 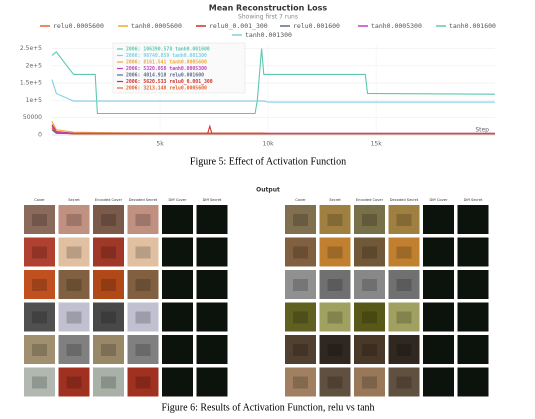 I want to click on legend-label: relu0_0.001_300, so click(x=238, y=26).